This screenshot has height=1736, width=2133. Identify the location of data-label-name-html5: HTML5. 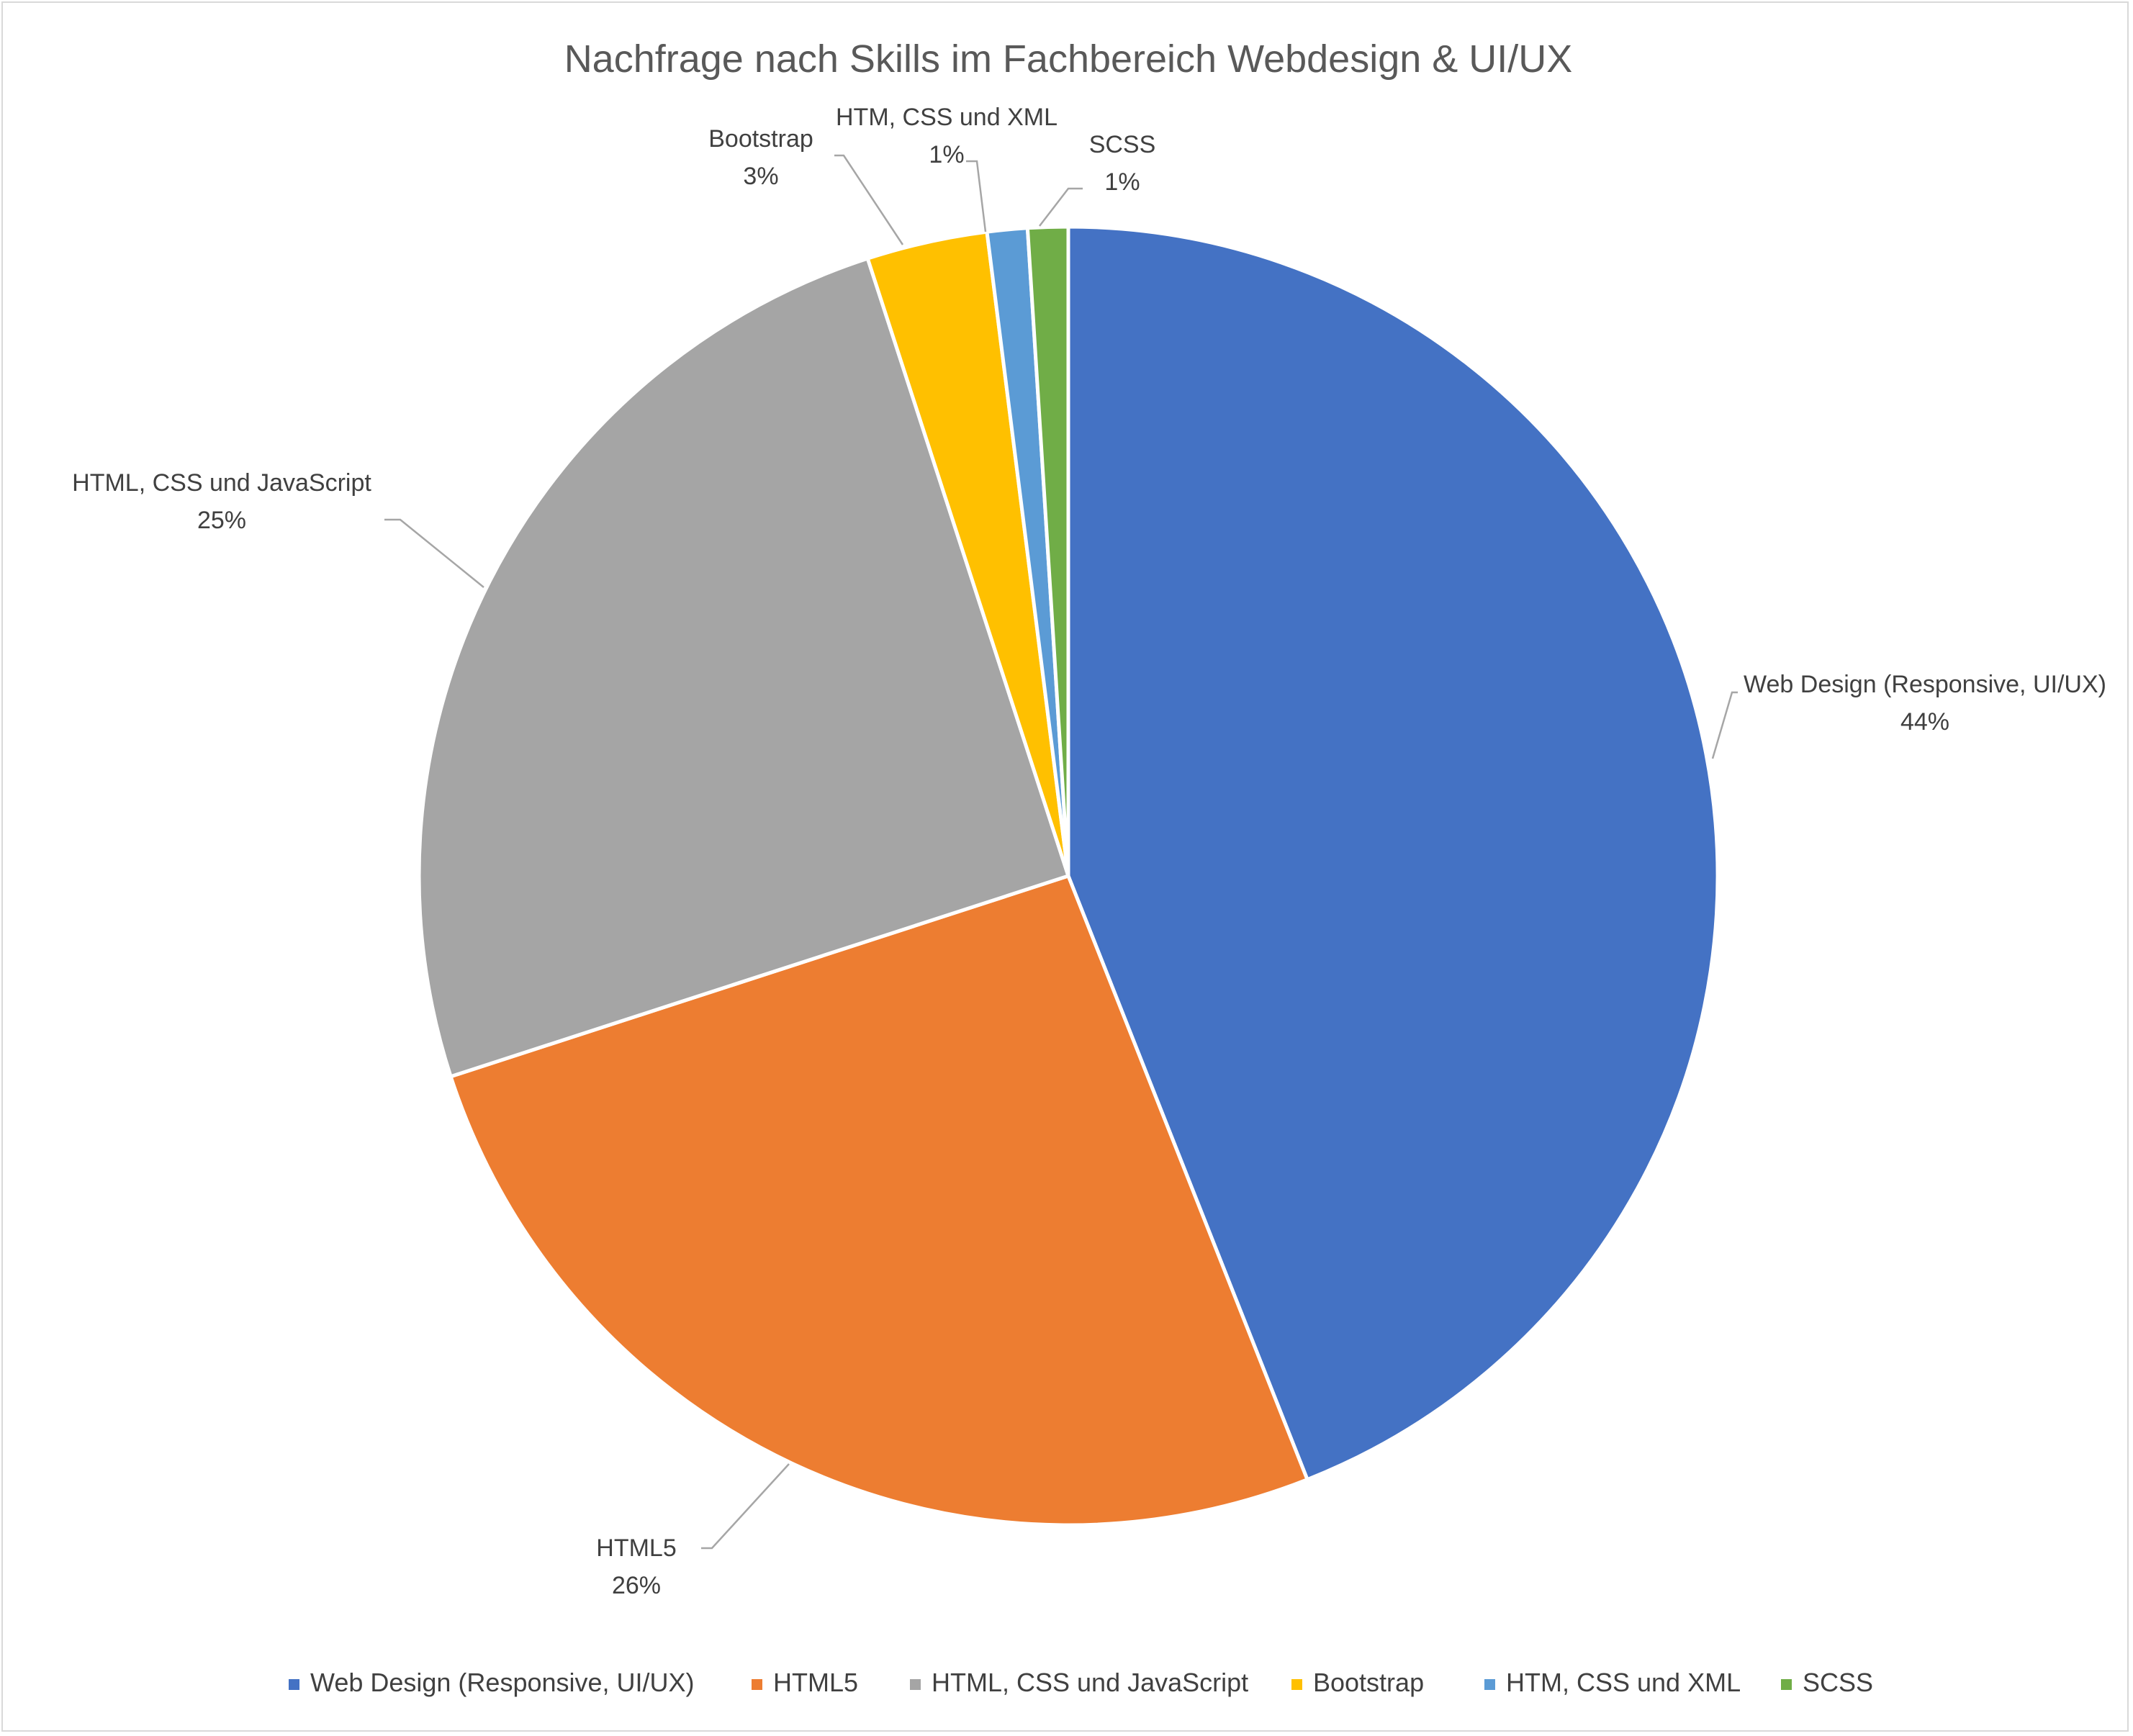
(636, 1548).